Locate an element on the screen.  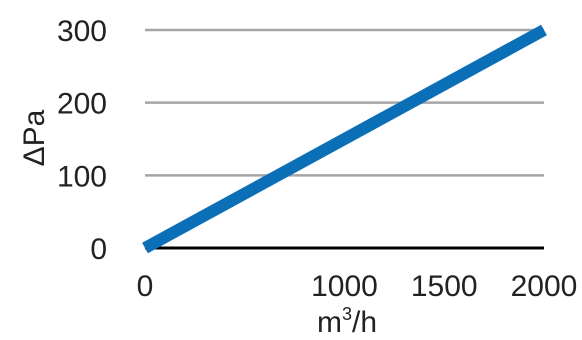
x-tick-label-0: 0 is located at coordinates (145, 286).